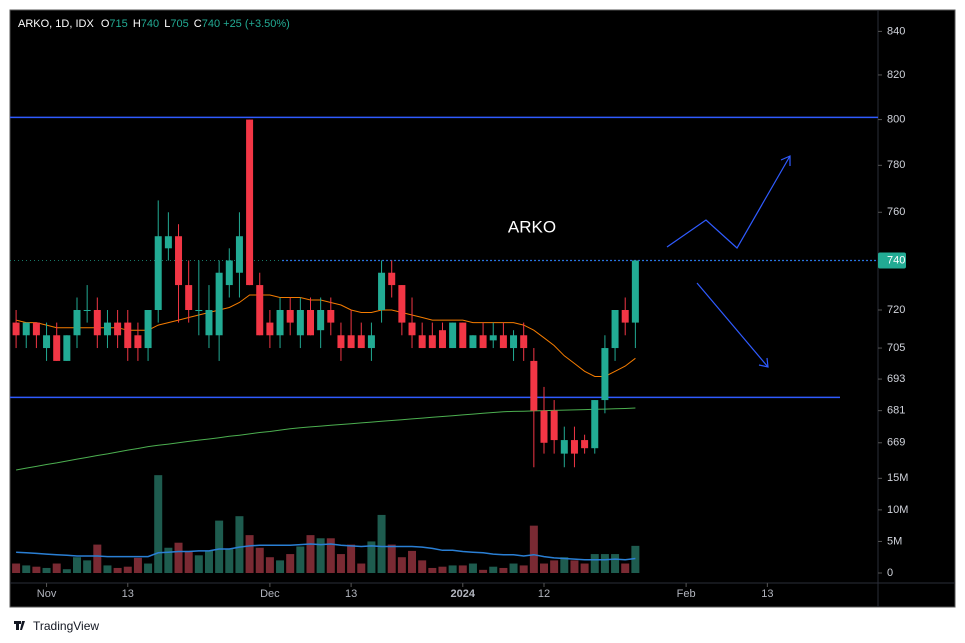 The width and height of the screenshot is (965, 643). I want to click on x-tick-label: Feb, so click(686, 594).